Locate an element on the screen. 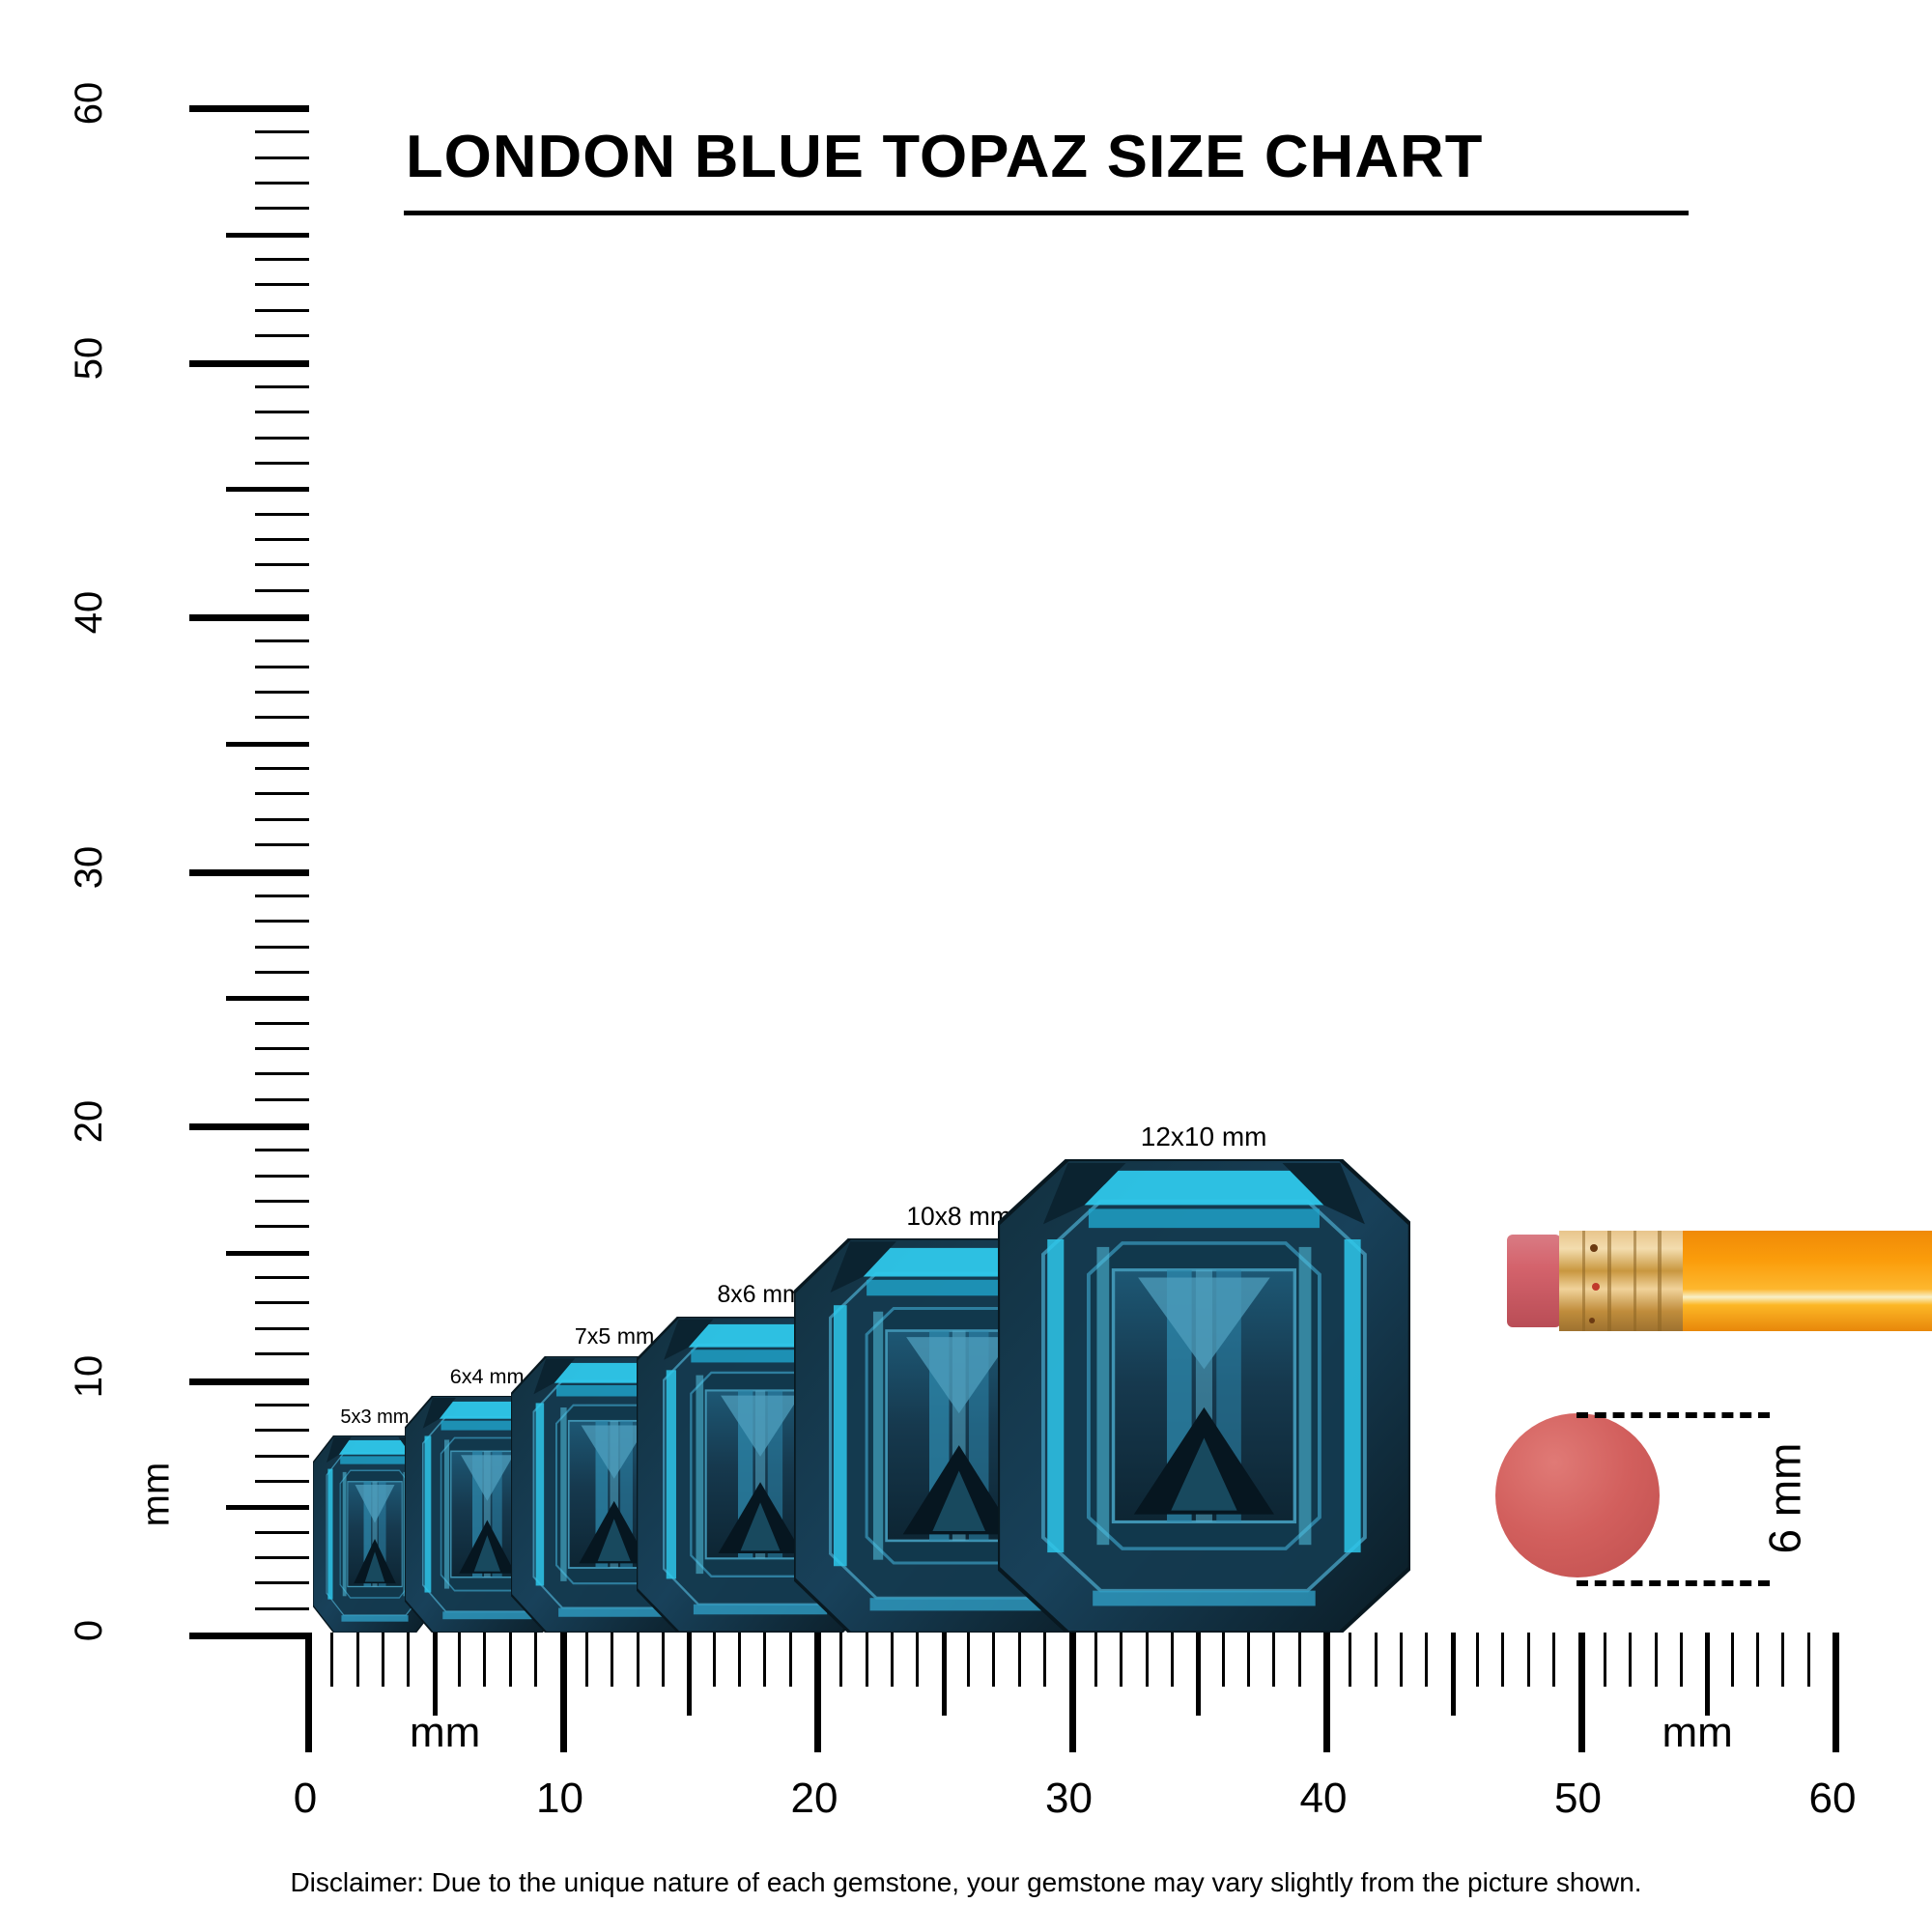 The width and height of the screenshot is (1932, 1932). vertical-ruler-label: 50 is located at coordinates (89, 358).